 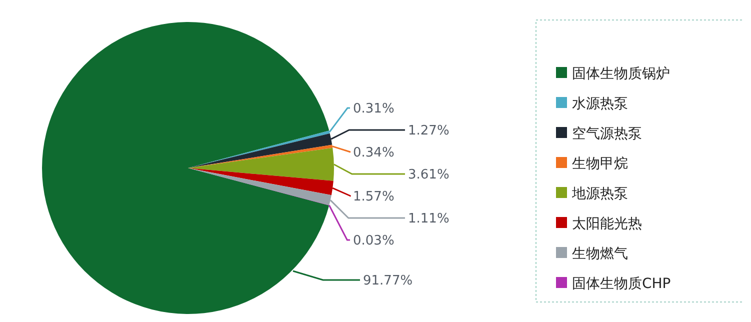 What do you see at coordinates (600, 104) in the screenshot?
I see `legend-label: 水源热泵` at bounding box center [600, 104].